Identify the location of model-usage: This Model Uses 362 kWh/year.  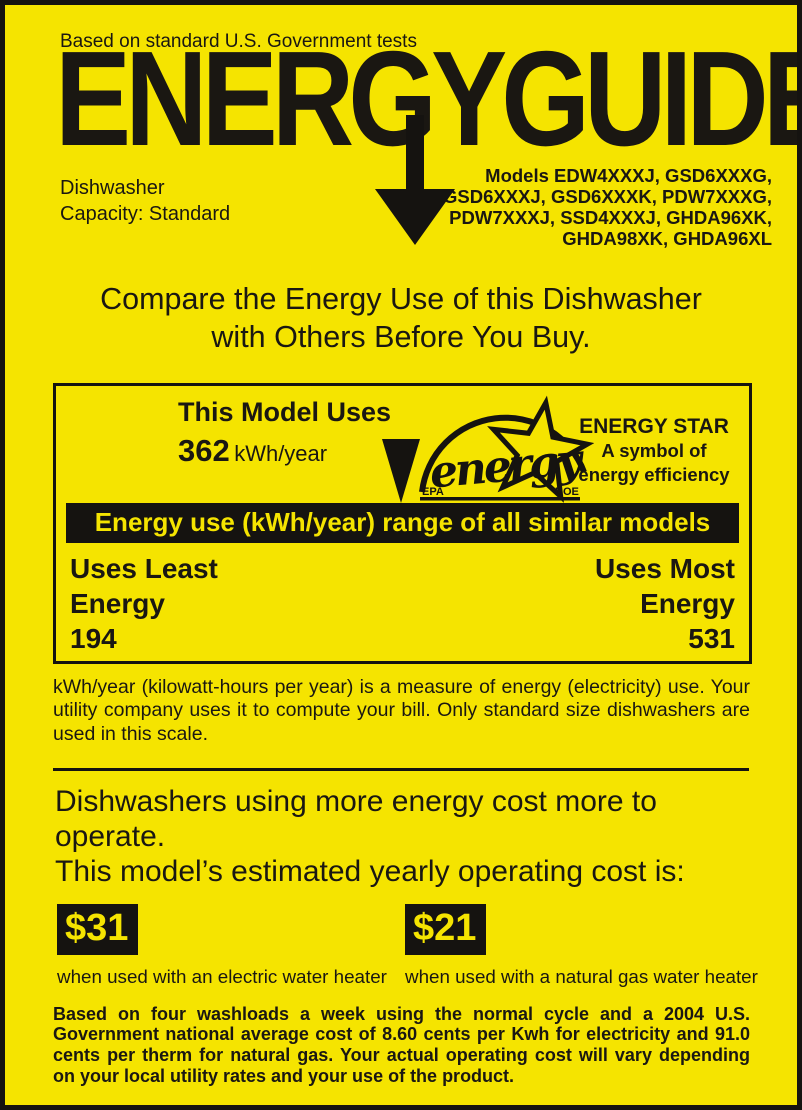
(284, 433).